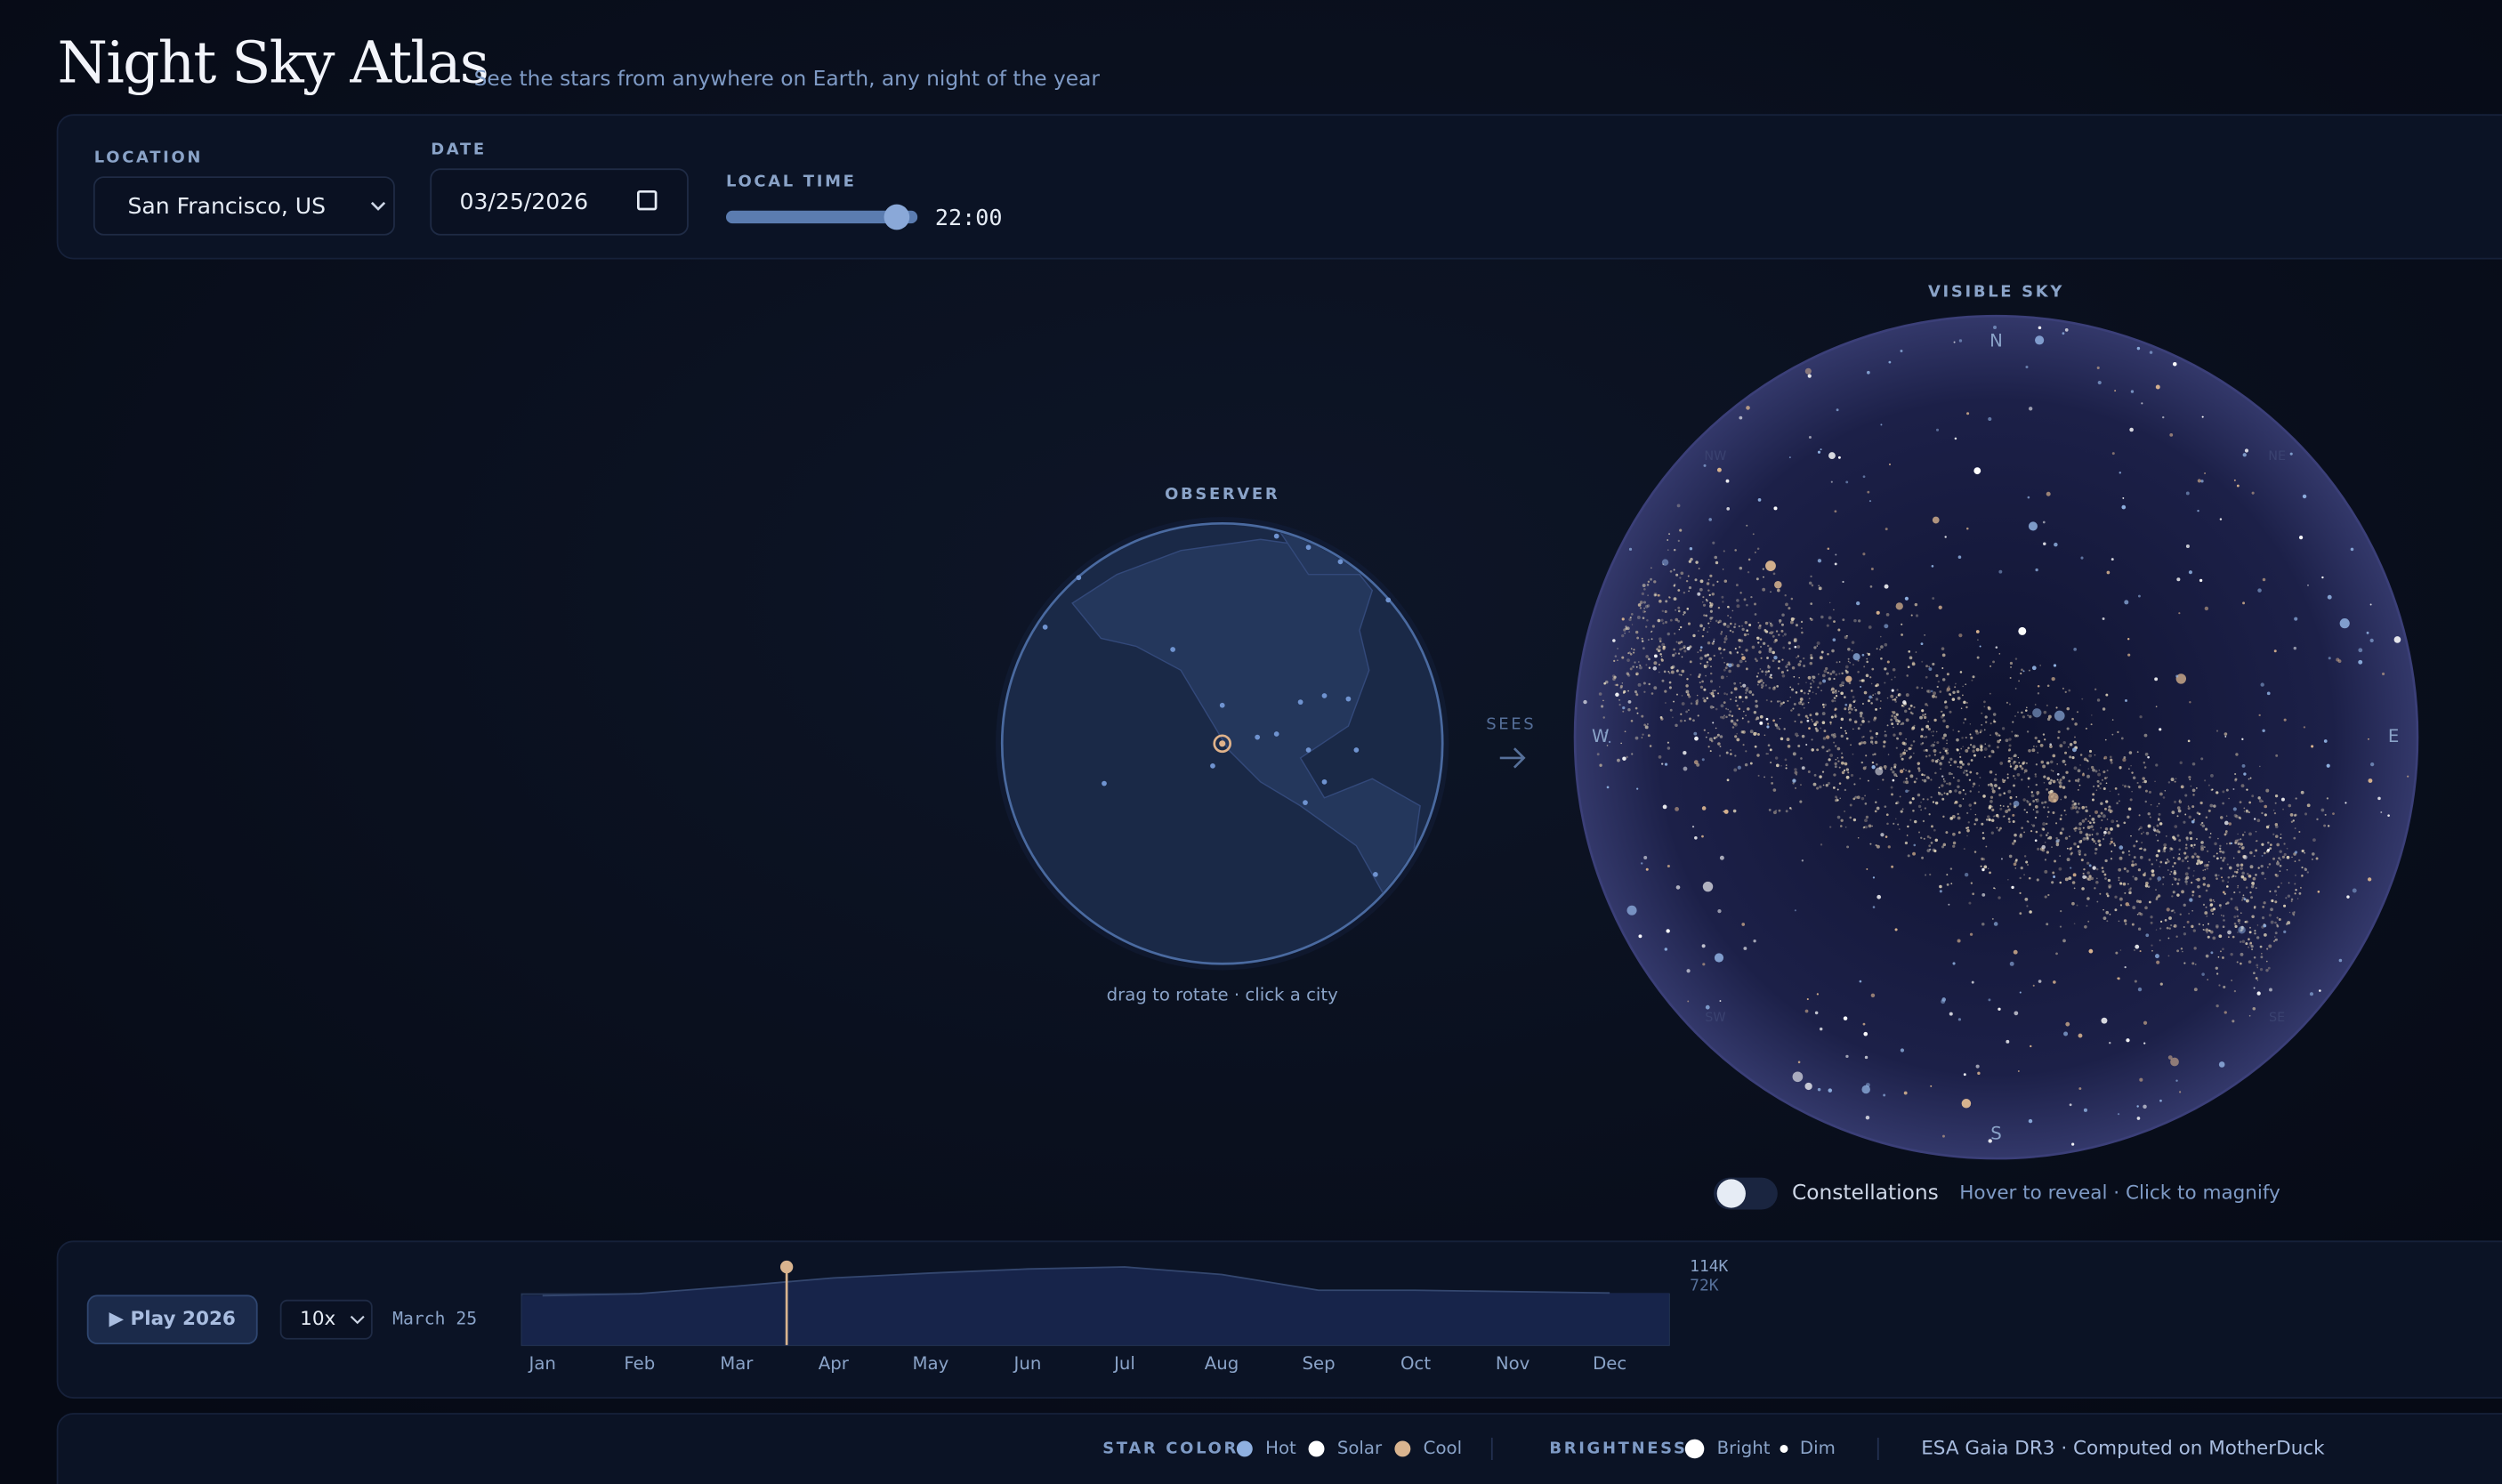 The height and width of the screenshot is (1484, 2502). What do you see at coordinates (897, 217) in the screenshot?
I see `slider-knob` at bounding box center [897, 217].